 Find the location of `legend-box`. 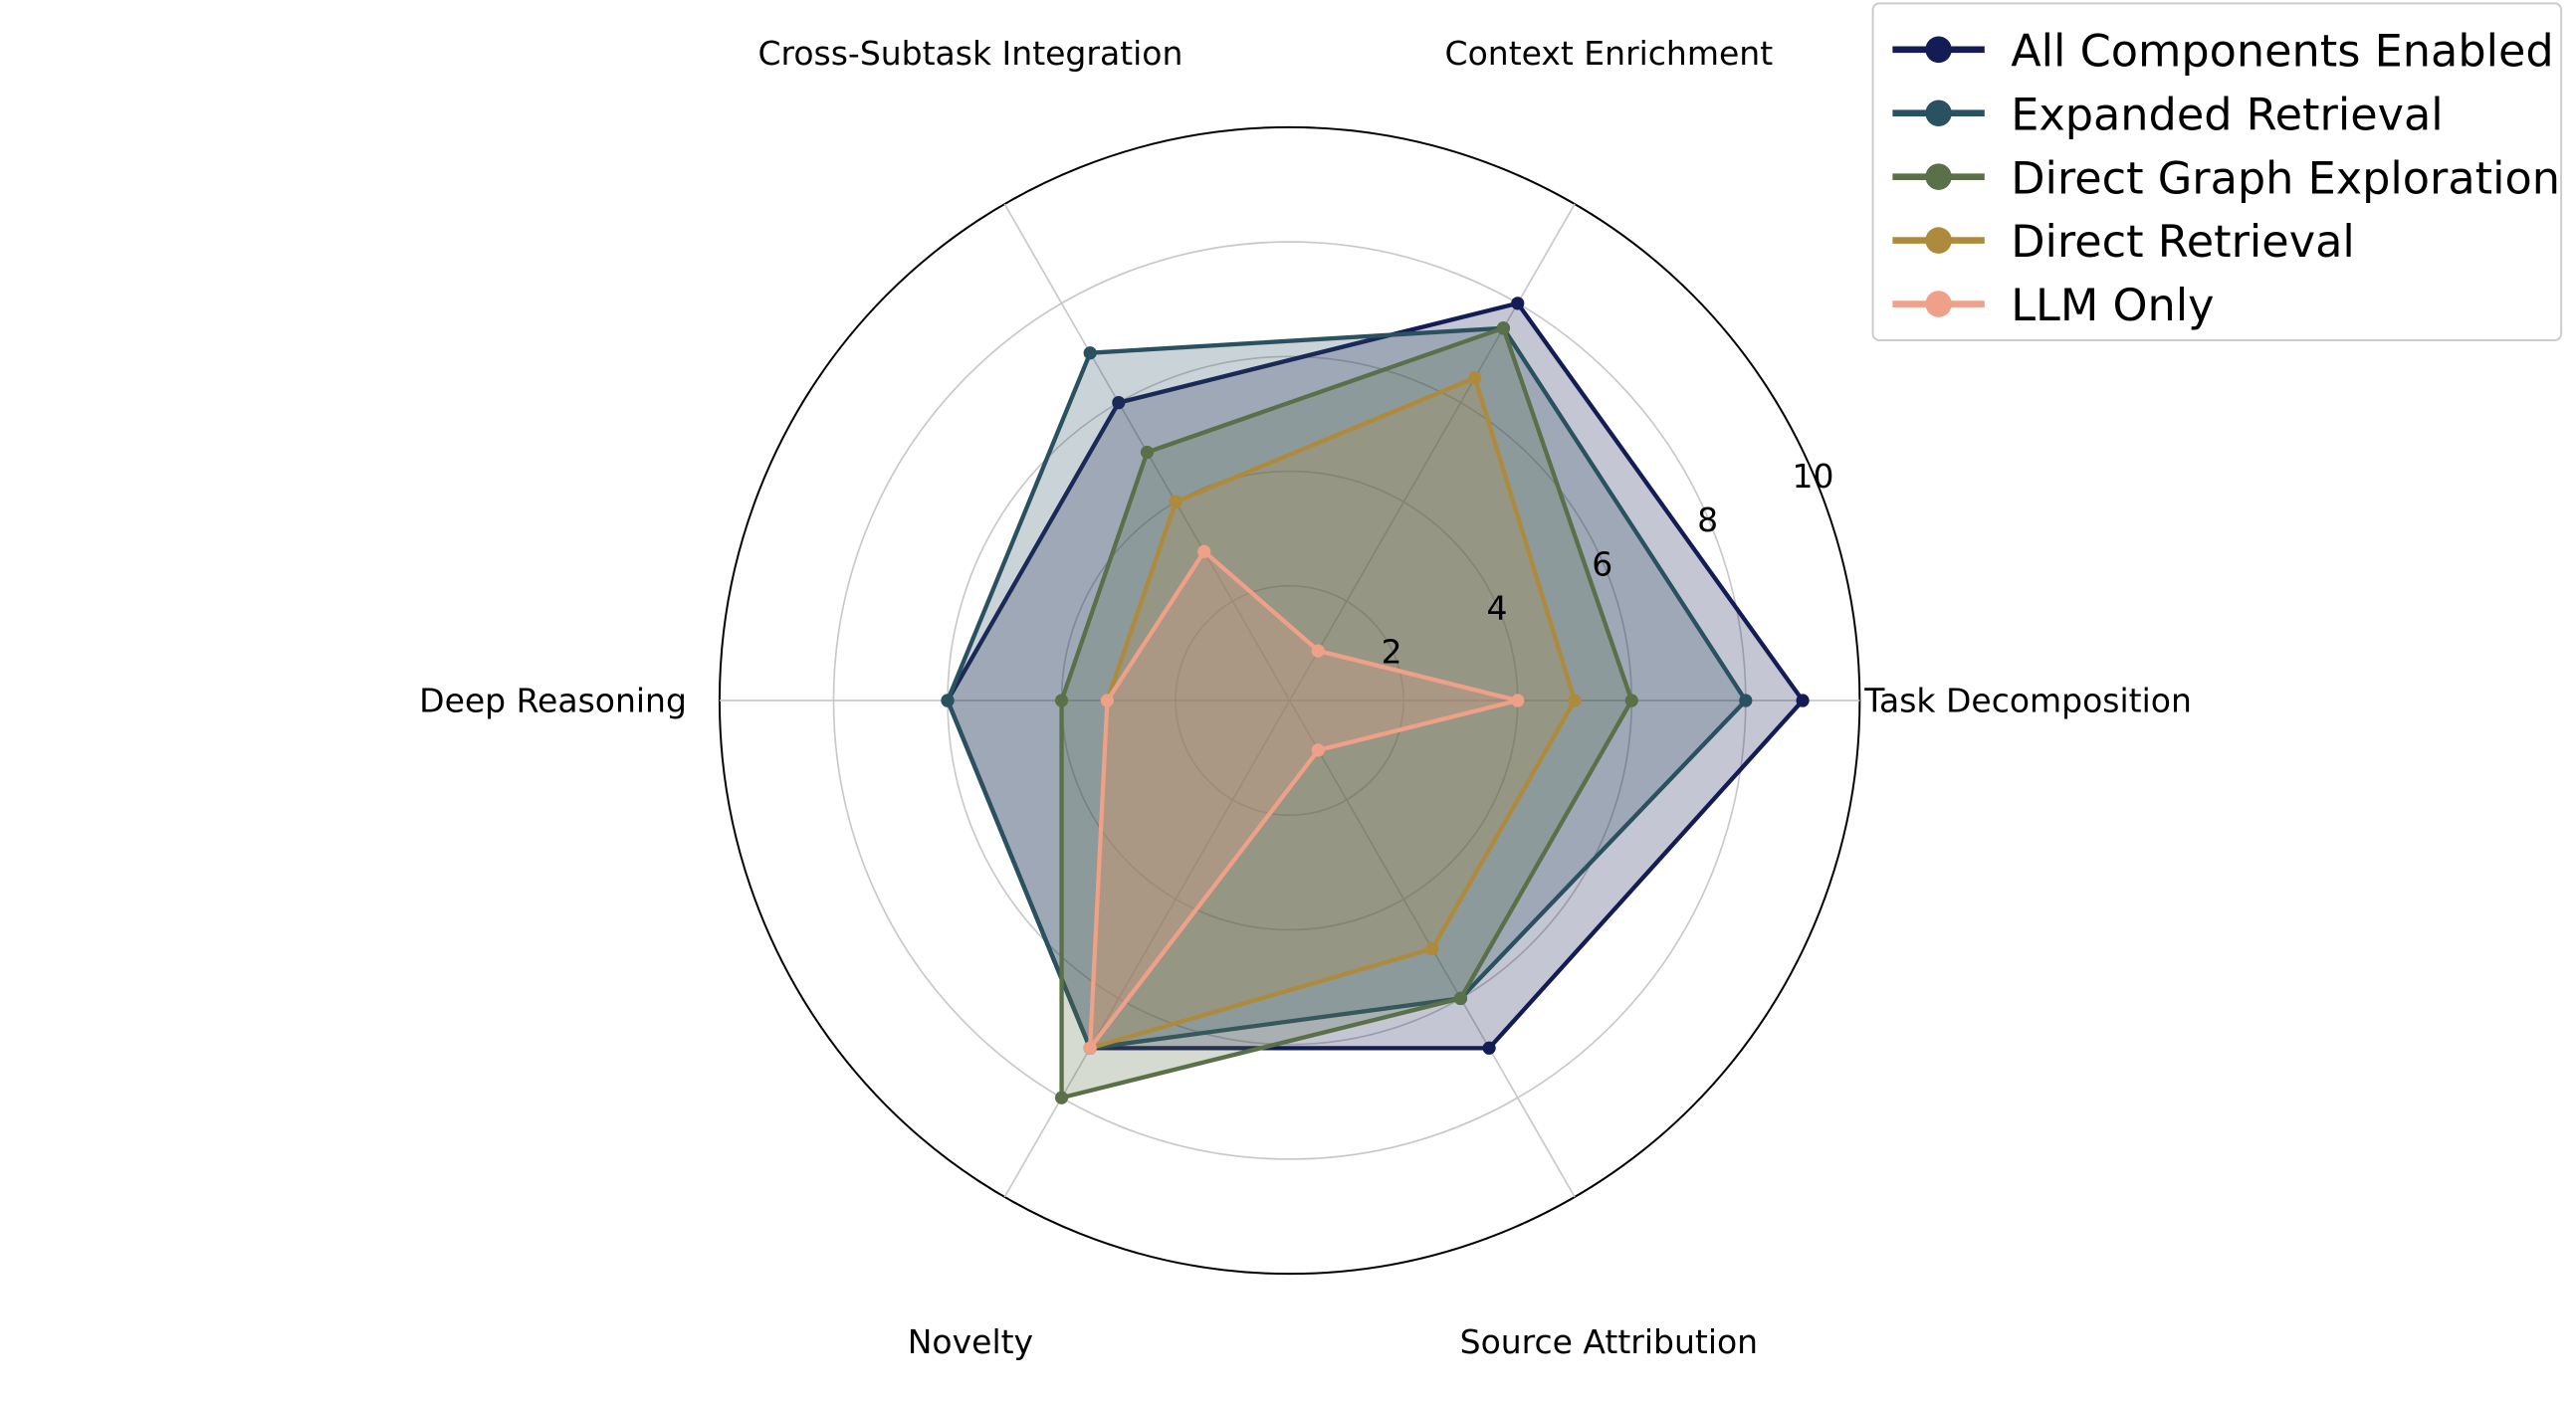

legend-box is located at coordinates (2217, 172).